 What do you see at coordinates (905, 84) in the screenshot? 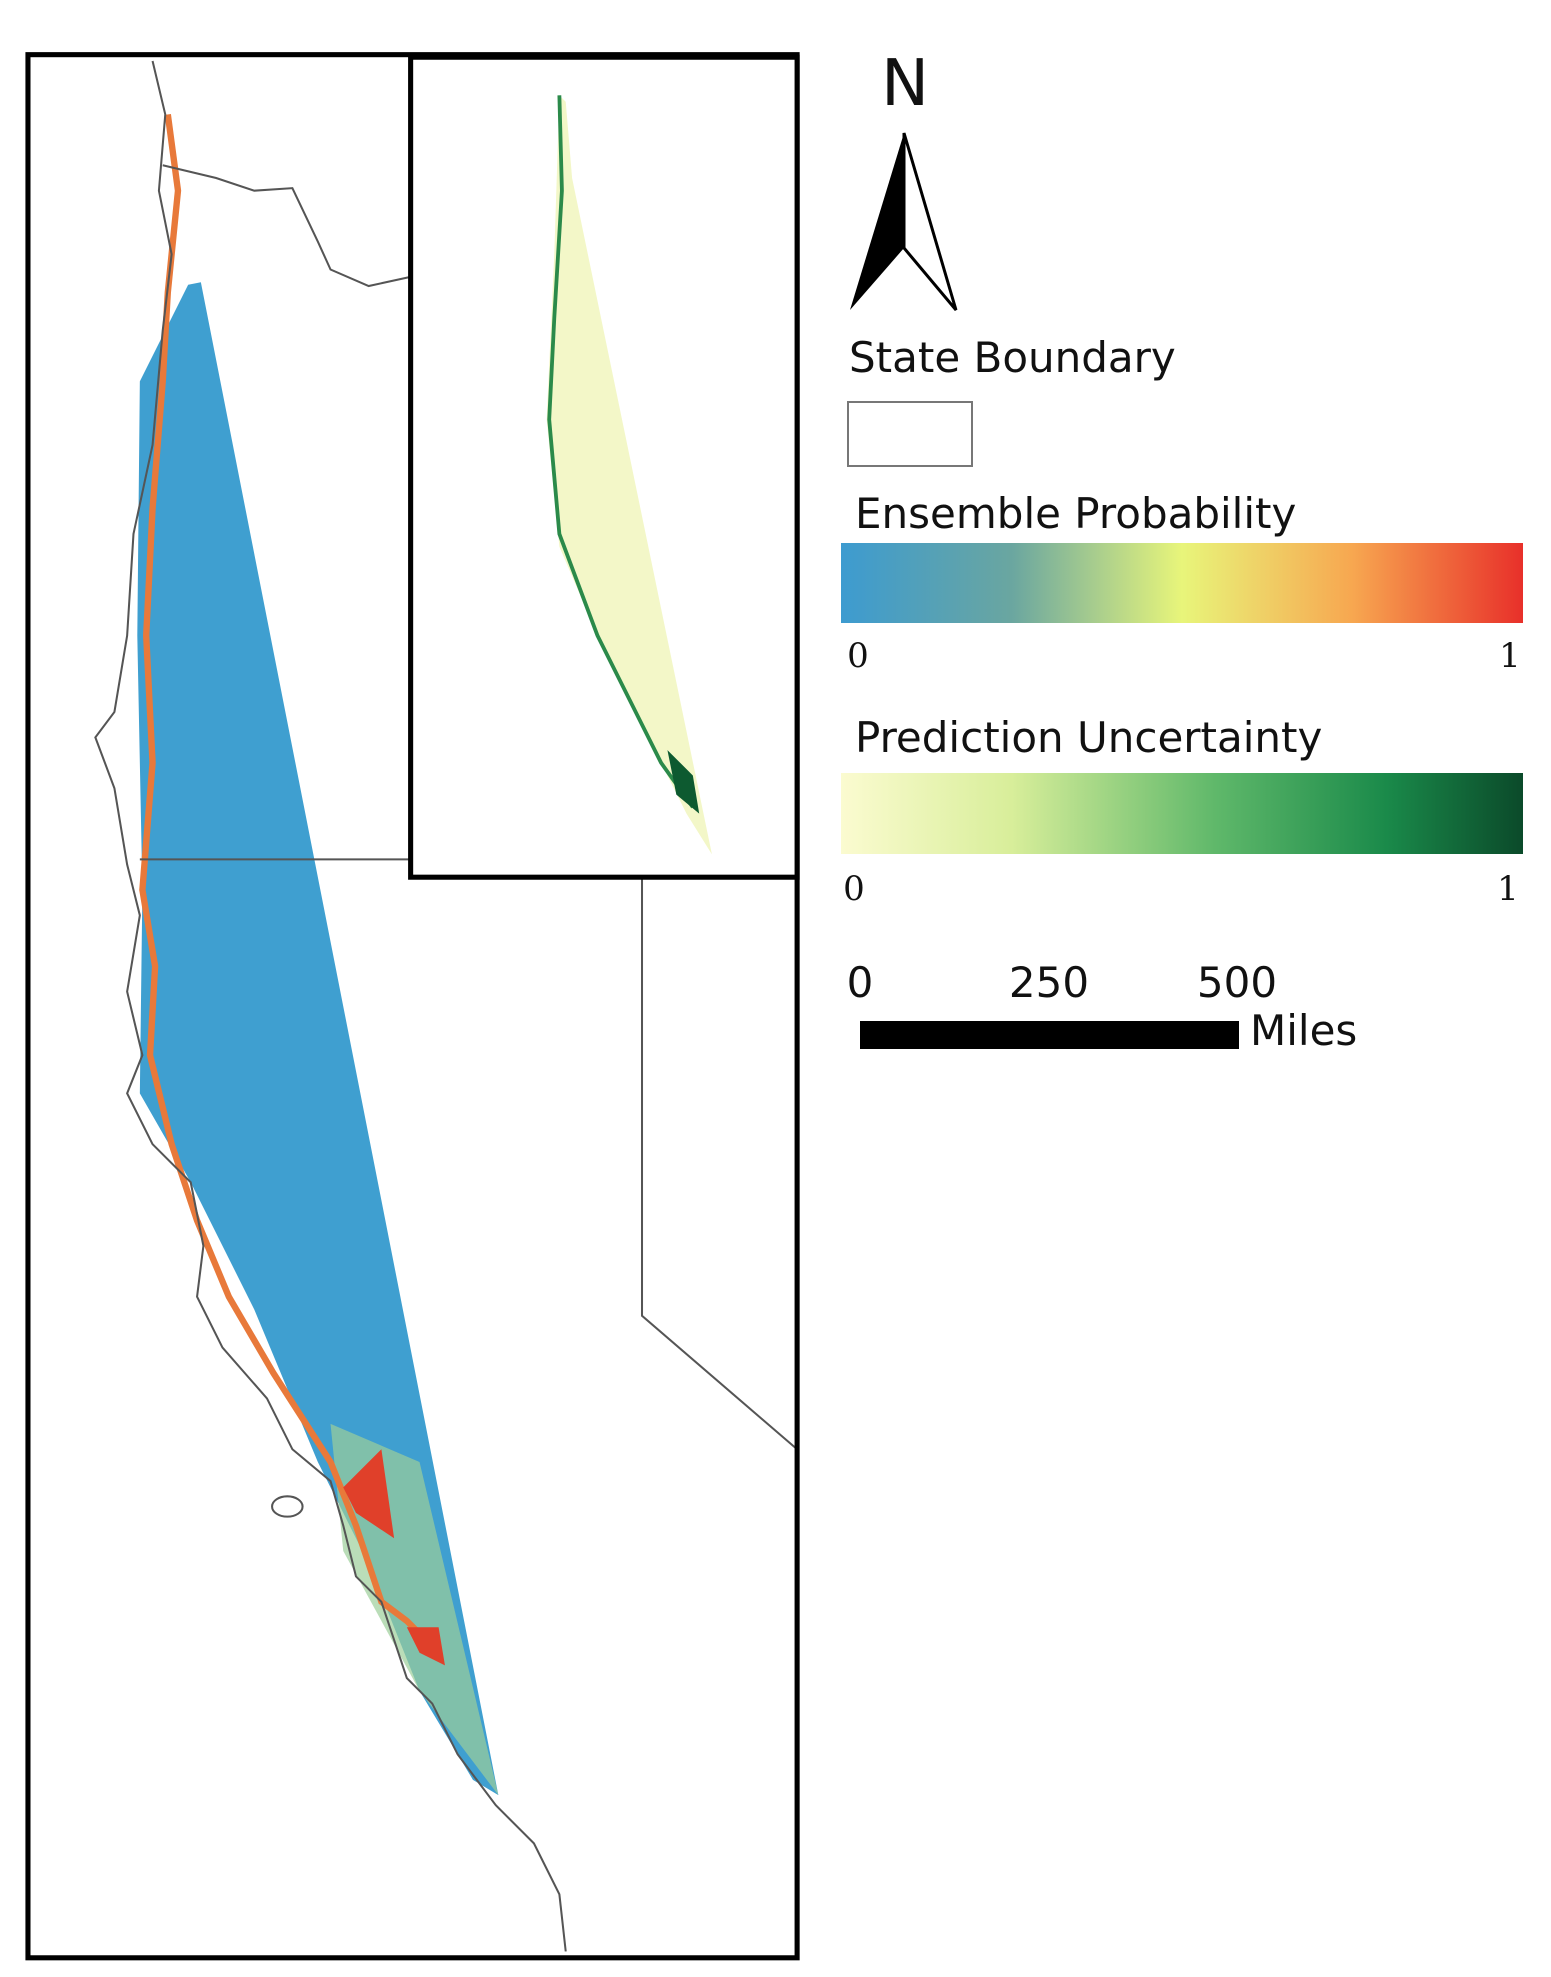
I see `north-label: N` at bounding box center [905, 84].